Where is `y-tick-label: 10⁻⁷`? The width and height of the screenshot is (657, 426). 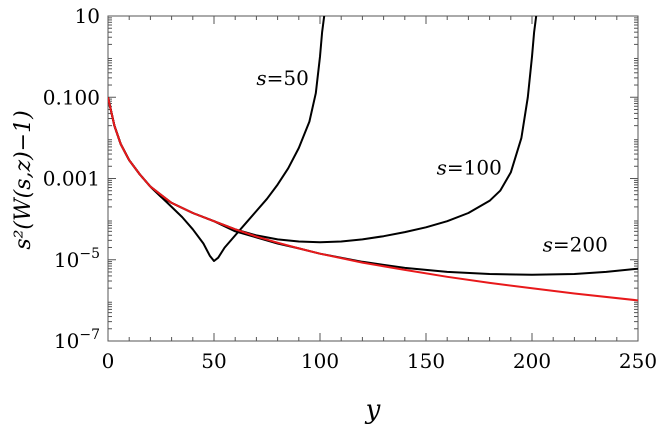
y-tick-label: 10⁻⁷ is located at coordinates (77, 340).